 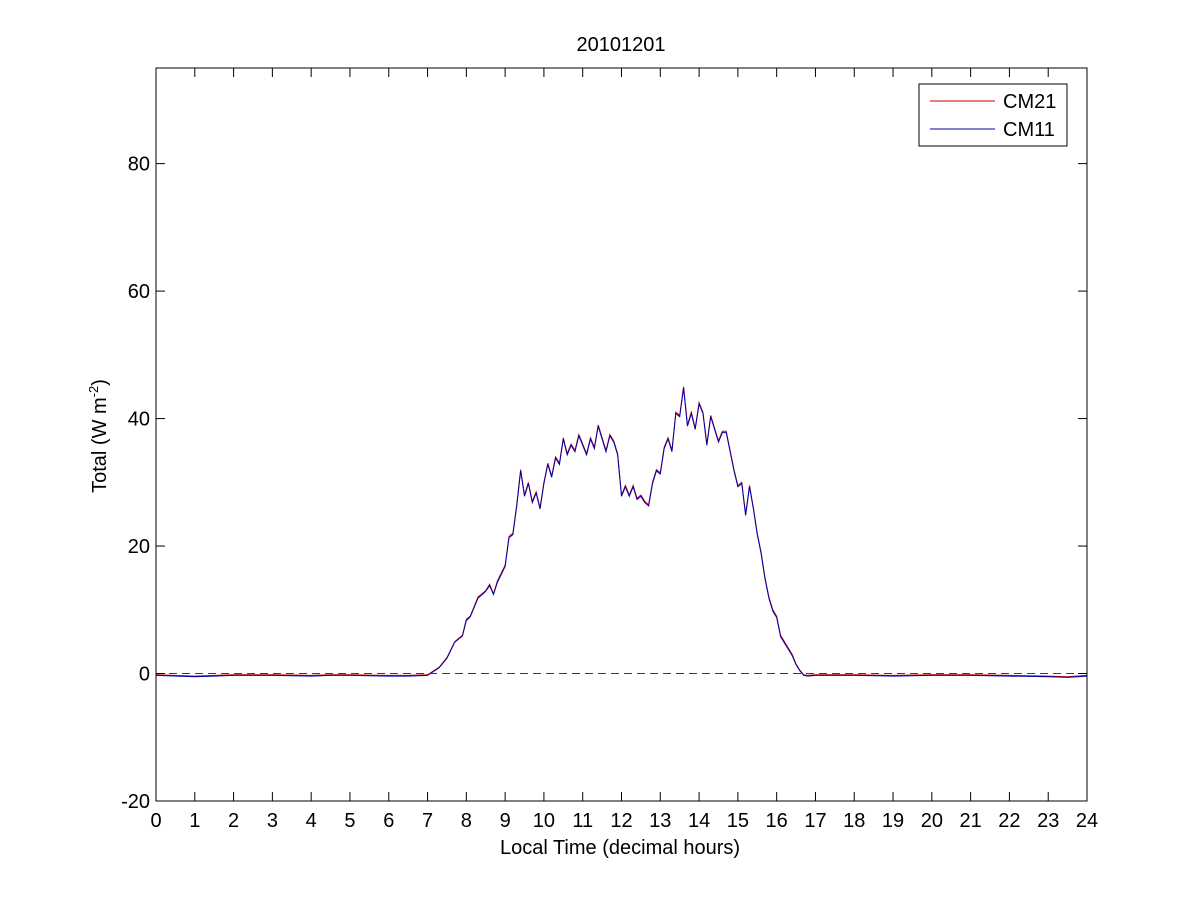 I want to click on x-tick-label: 12, so click(x=621, y=821).